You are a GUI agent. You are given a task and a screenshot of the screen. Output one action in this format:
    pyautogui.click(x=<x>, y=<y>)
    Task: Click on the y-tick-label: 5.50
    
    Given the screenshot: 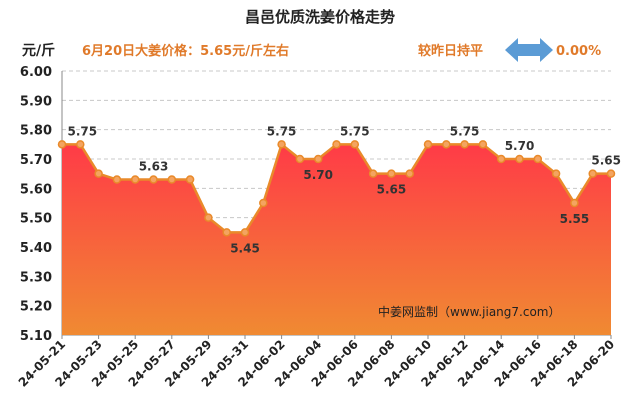 What is the action you would take?
    pyautogui.click(x=36, y=219)
    